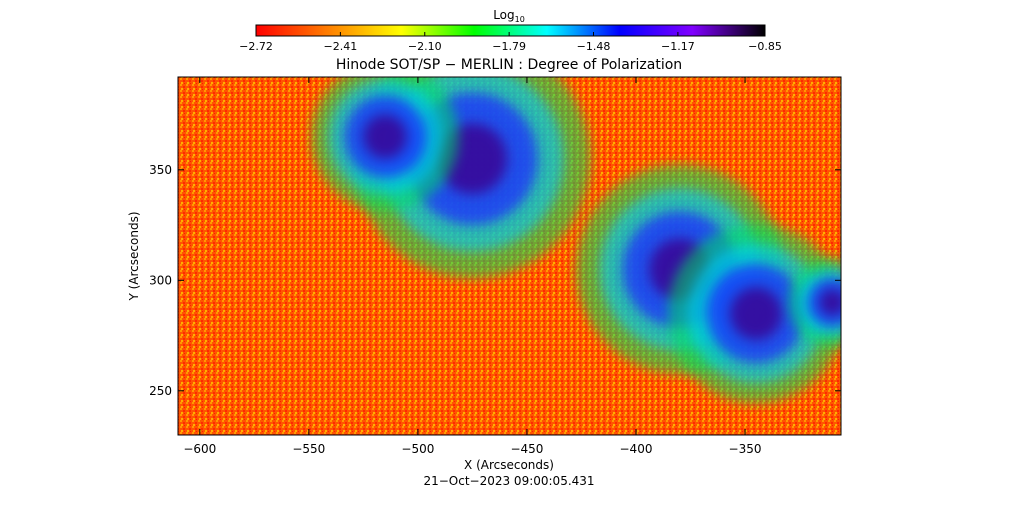 This screenshot has width=1019, height=512. What do you see at coordinates (160, 391) in the screenshot?
I see `y-tick-label: 250` at bounding box center [160, 391].